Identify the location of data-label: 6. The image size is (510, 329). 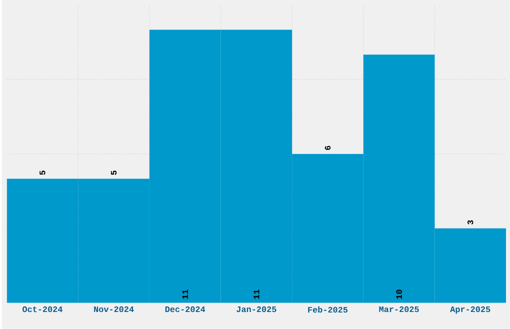
(327, 148).